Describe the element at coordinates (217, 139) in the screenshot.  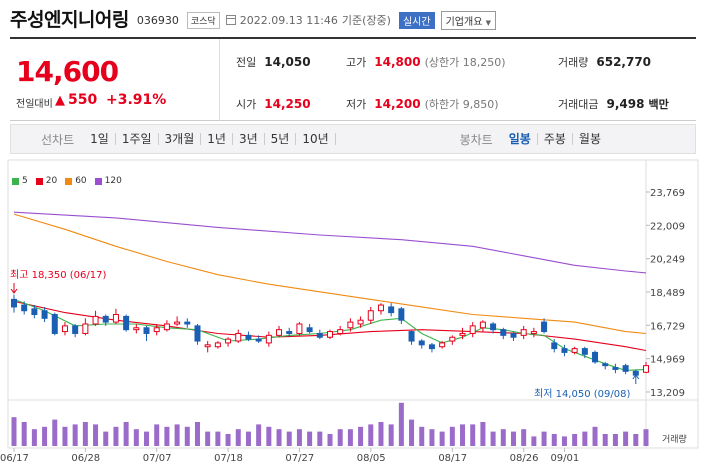
I see `period-1y: 1년` at that location.